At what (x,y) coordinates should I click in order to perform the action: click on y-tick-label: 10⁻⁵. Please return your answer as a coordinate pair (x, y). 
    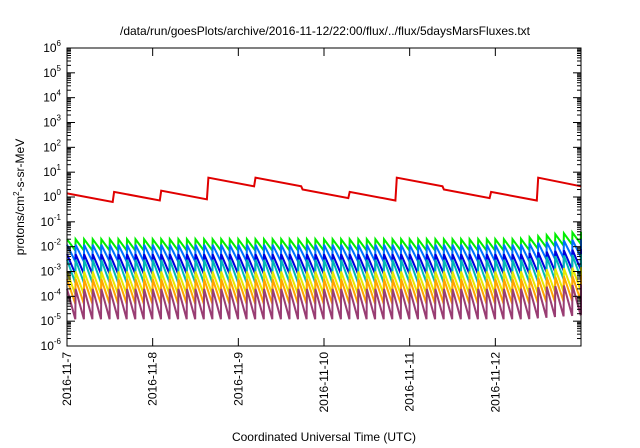
    Looking at the image, I should click on (51, 320).